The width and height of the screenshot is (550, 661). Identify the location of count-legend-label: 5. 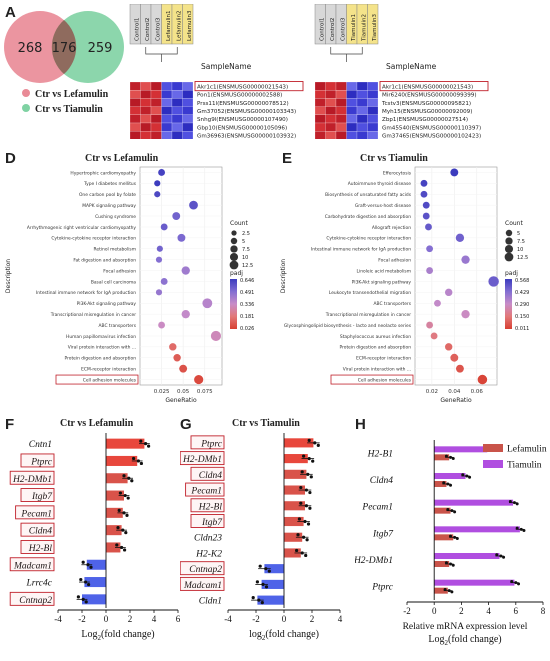
(243, 242).